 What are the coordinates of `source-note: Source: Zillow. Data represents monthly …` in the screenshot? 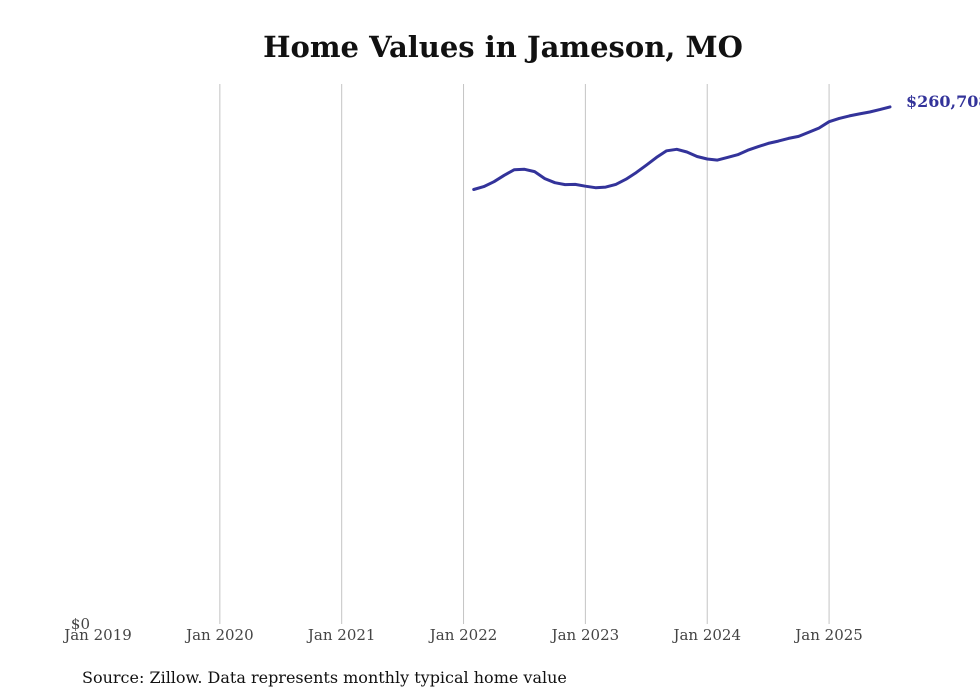 It's located at (324, 677).